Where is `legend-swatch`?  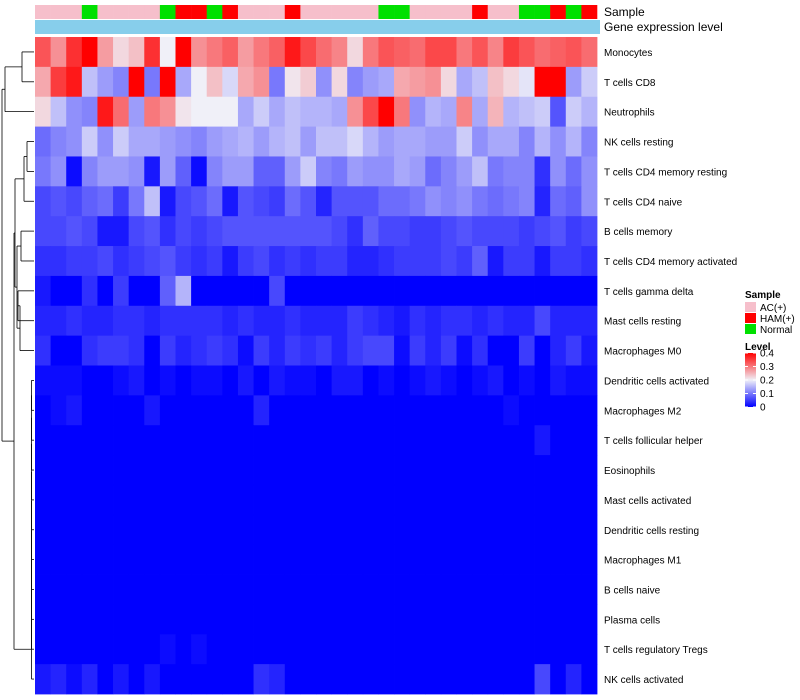 legend-swatch is located at coordinates (750, 329).